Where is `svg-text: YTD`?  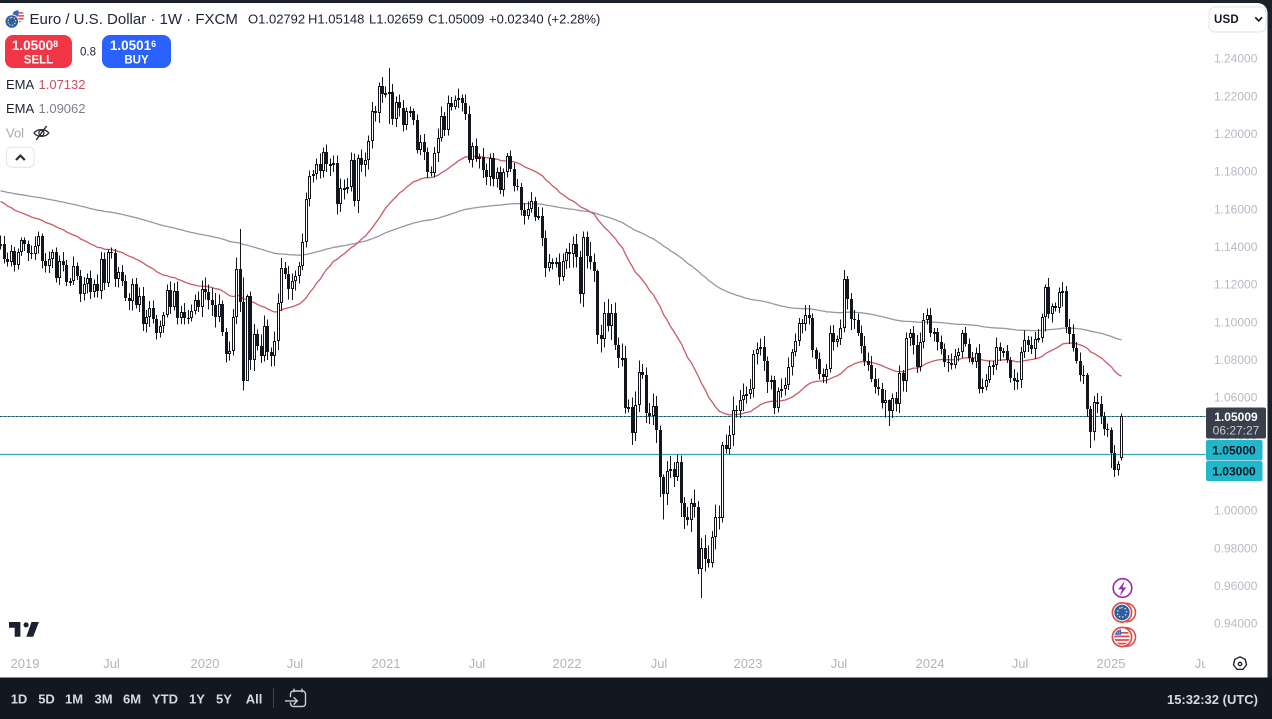 svg-text: YTD is located at coordinates (165, 699).